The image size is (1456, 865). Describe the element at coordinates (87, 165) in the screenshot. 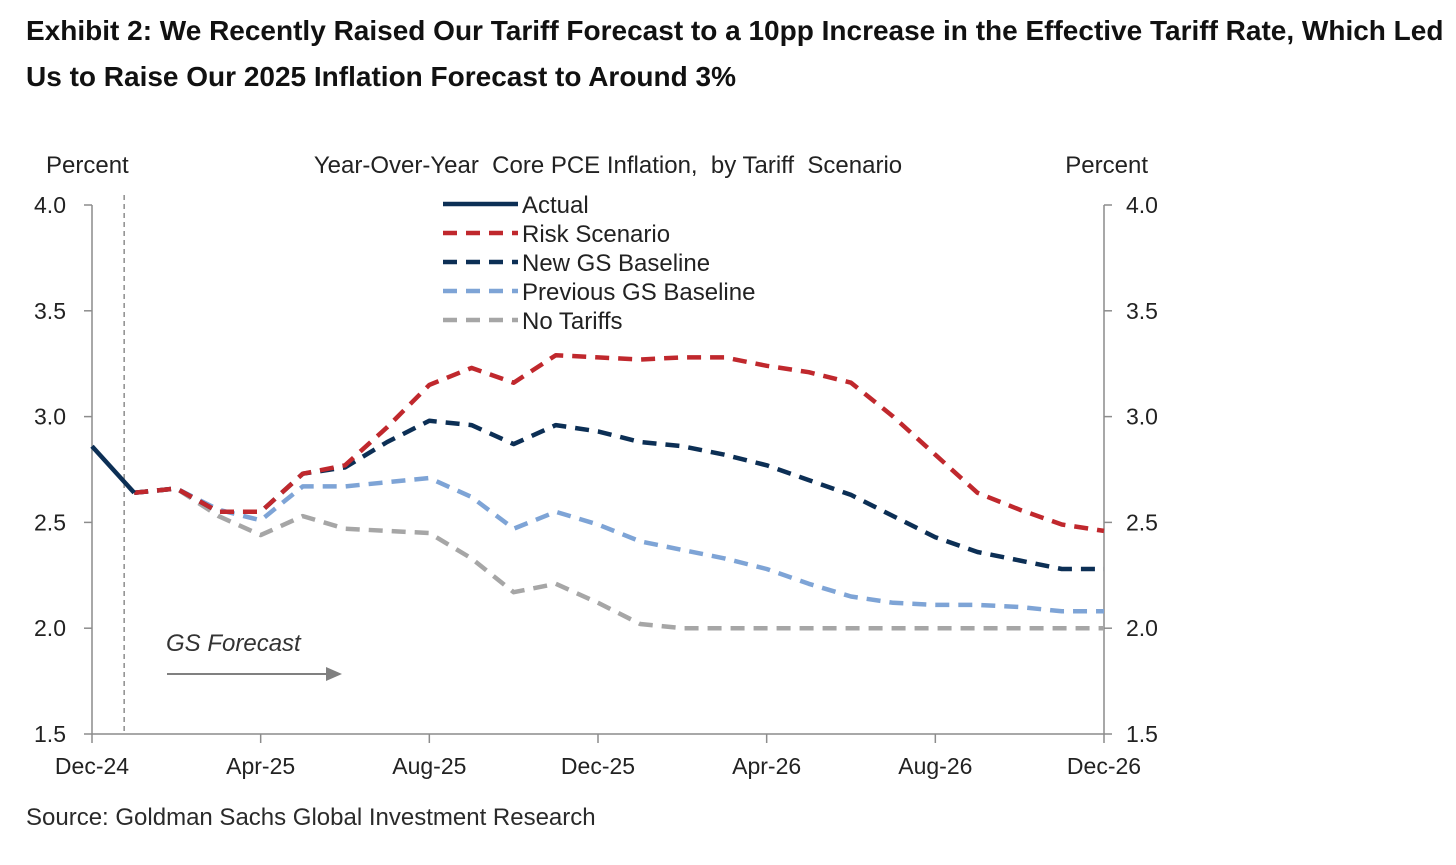

I see `y-axis-left-label: Percent` at that location.